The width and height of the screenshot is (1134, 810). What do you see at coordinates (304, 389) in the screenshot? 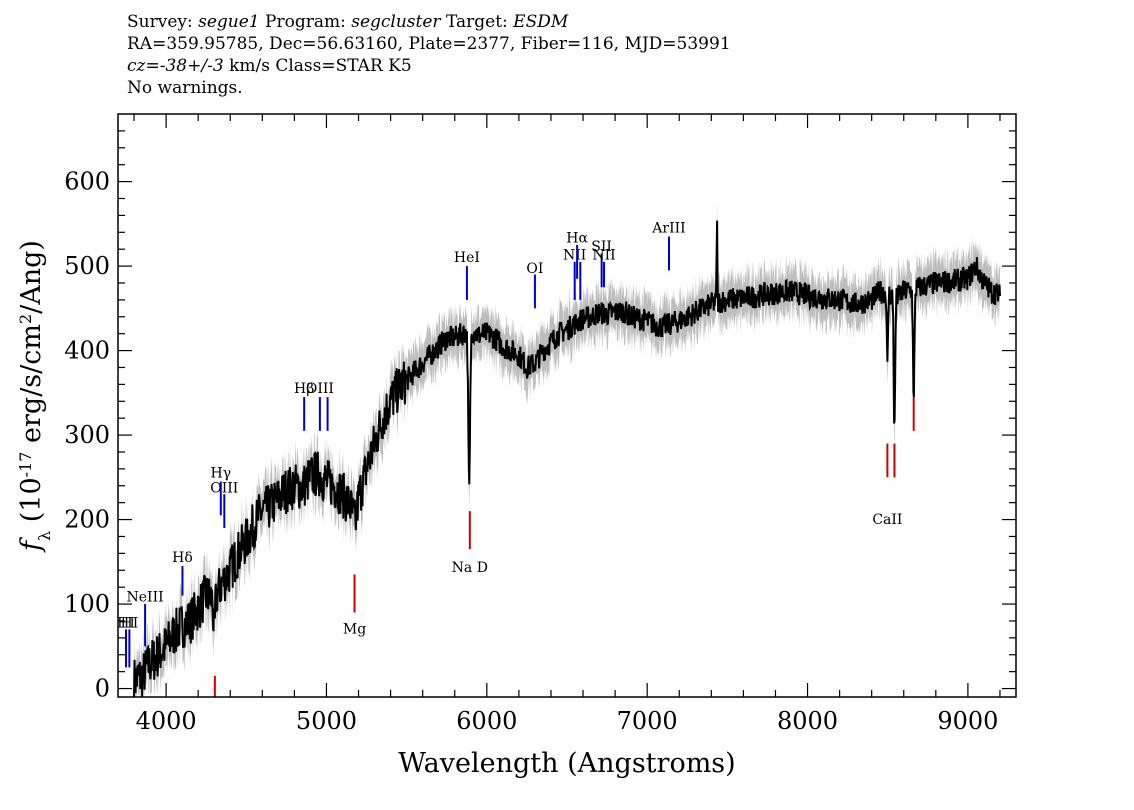
I see `emission-line-label-6: Hβ` at bounding box center [304, 389].